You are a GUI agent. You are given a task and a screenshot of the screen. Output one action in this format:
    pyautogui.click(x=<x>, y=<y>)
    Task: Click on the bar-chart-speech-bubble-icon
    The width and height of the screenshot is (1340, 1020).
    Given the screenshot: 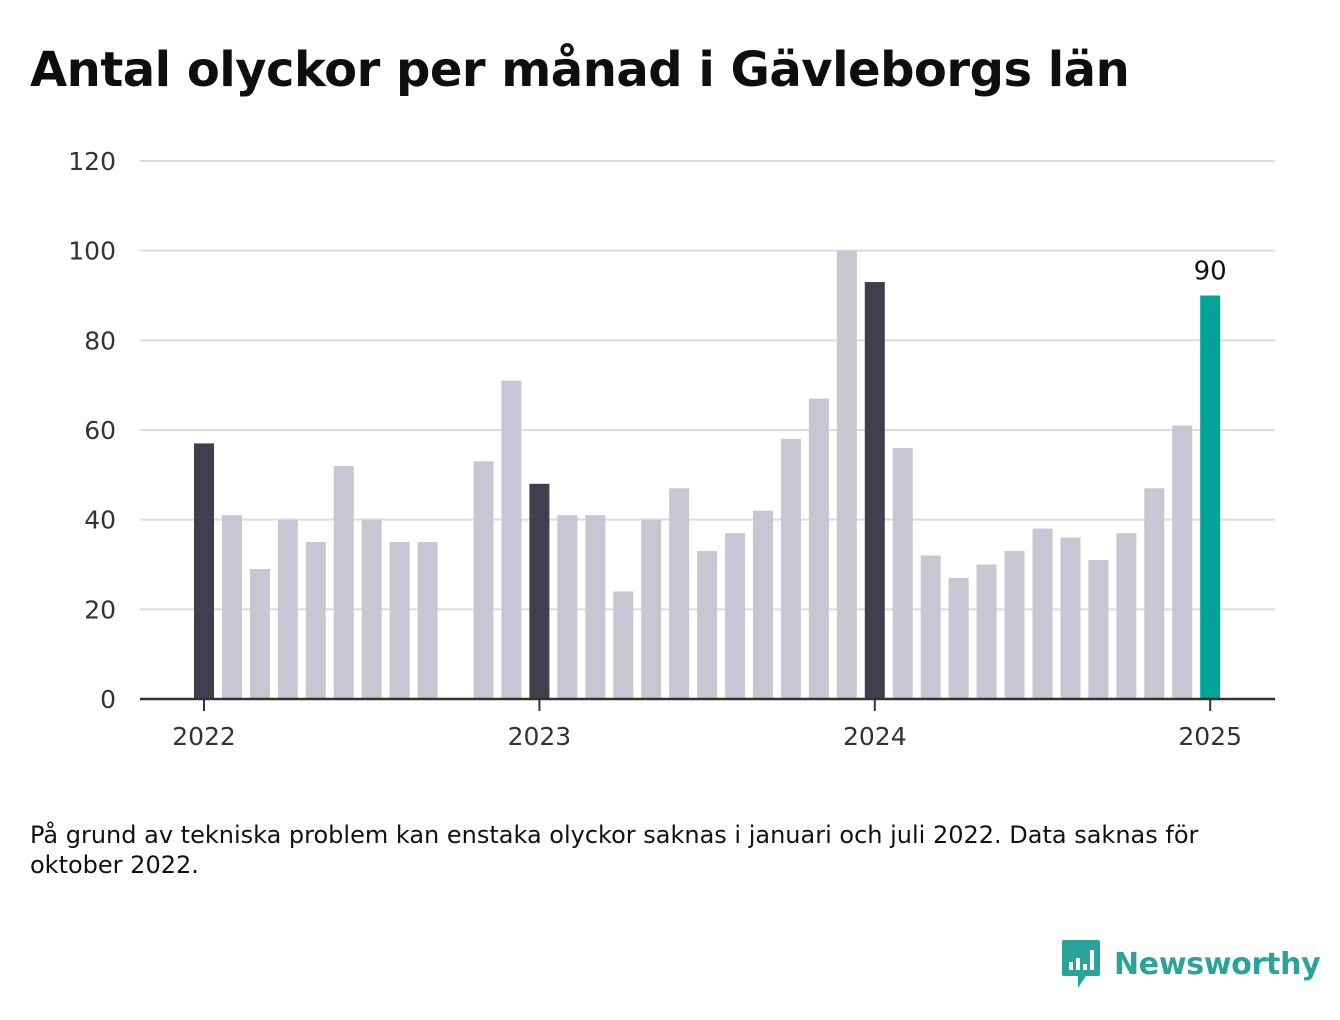 What is the action you would take?
    pyautogui.click(x=1081, y=964)
    